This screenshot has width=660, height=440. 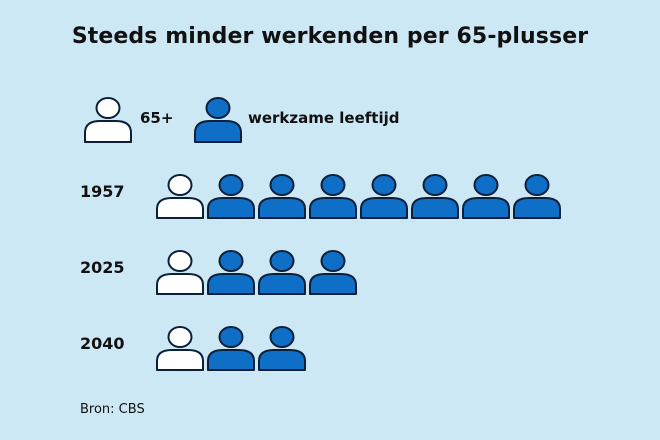 I want to click on legend-label-working: werkzame leeftijd, so click(x=324, y=118).